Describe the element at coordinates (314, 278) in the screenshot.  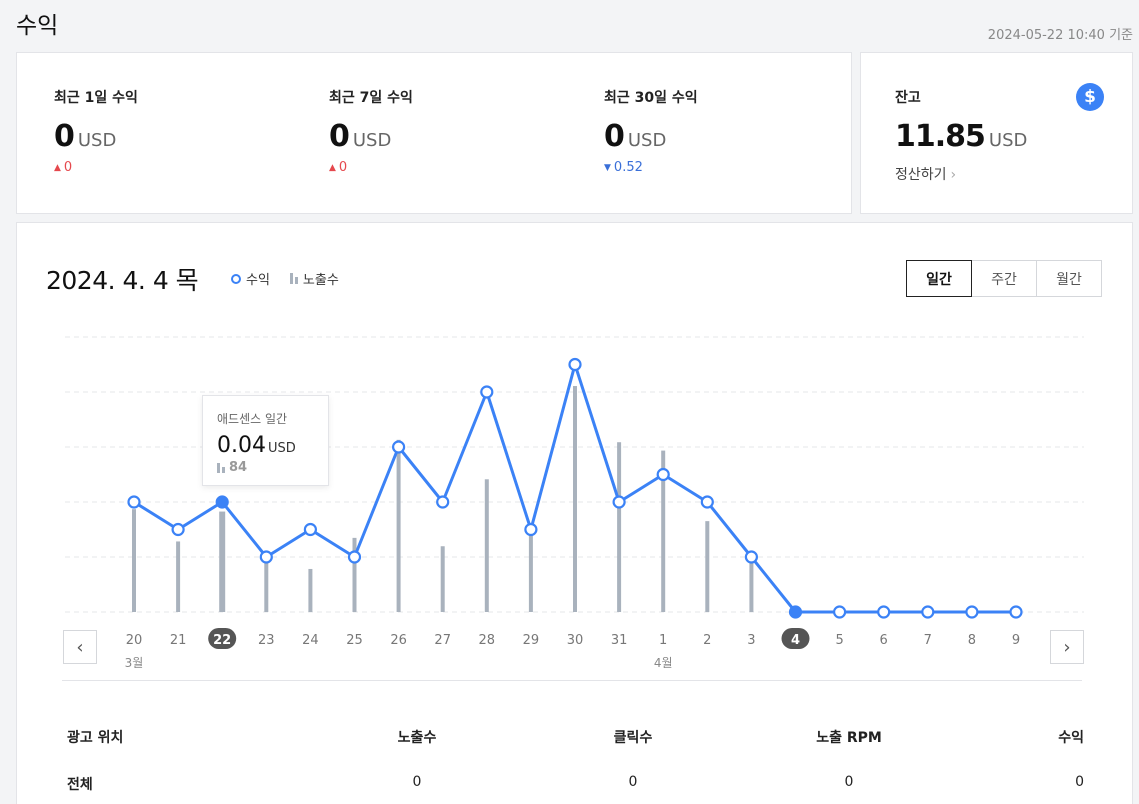
I see `legend-impressions: 노출수` at that location.